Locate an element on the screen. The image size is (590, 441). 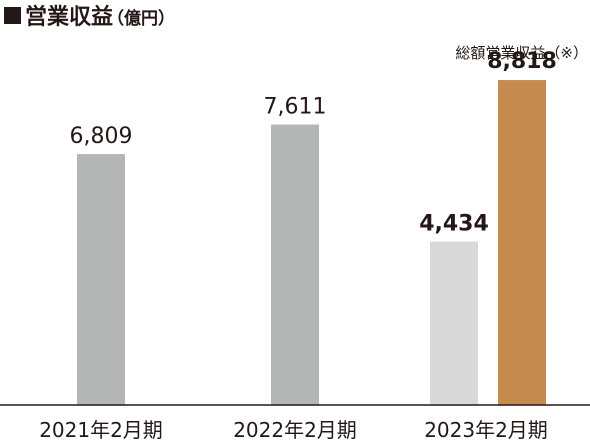
x-tick-label: 2021年2月期 is located at coordinates (101, 429).